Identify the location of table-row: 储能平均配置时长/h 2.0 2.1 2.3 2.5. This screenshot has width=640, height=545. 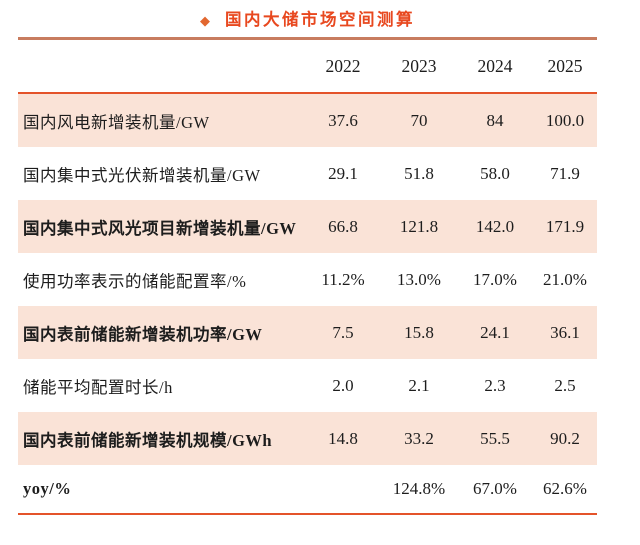
(307, 385).